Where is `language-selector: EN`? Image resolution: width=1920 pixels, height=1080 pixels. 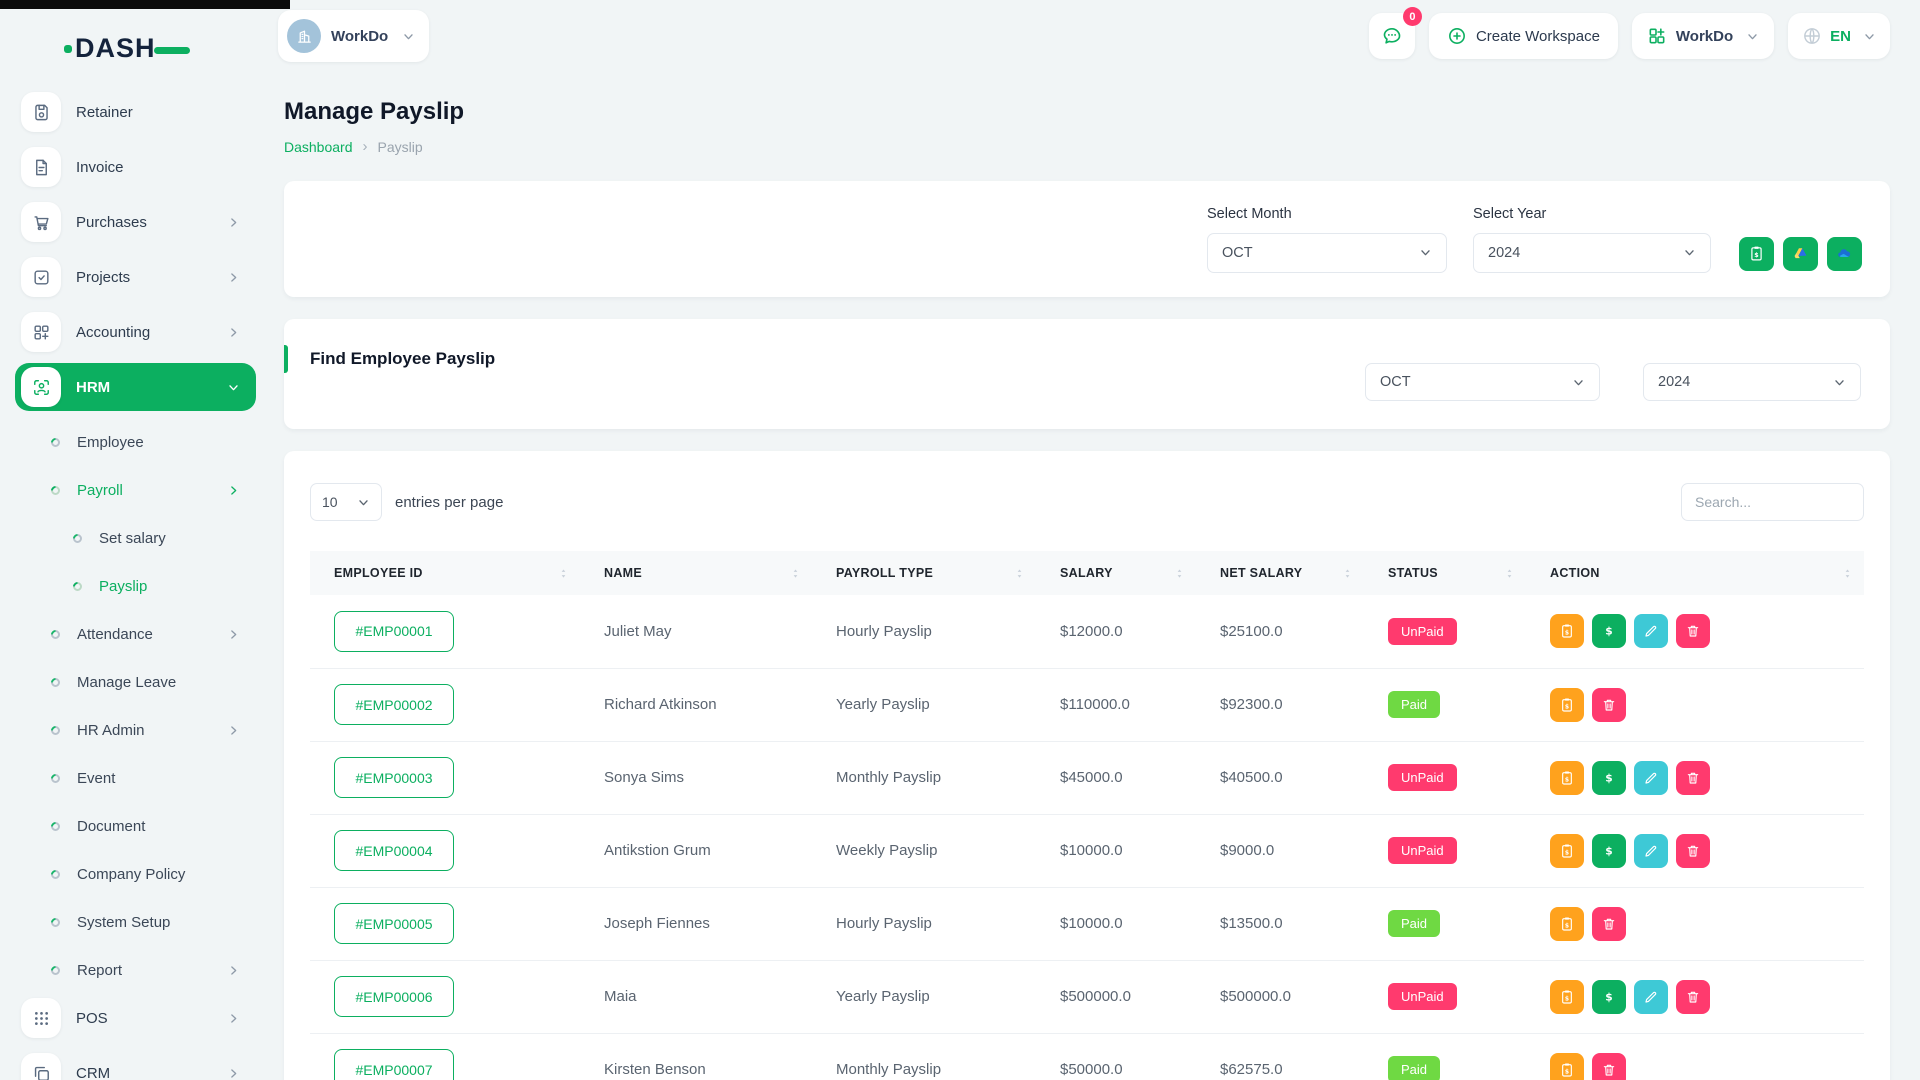
language-selector: EN is located at coordinates (1839, 36).